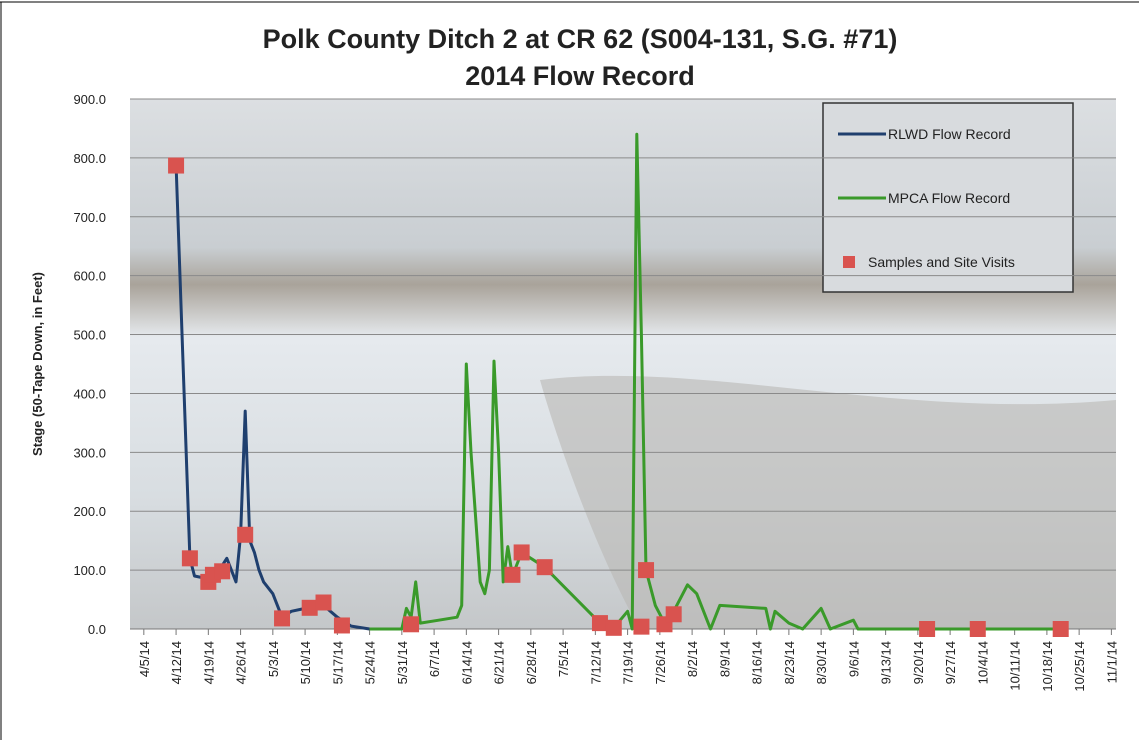 Image resolution: width=1139 pixels, height=745 pixels. I want to click on x-tick-label: 11/1/14, so click(1111, 662).